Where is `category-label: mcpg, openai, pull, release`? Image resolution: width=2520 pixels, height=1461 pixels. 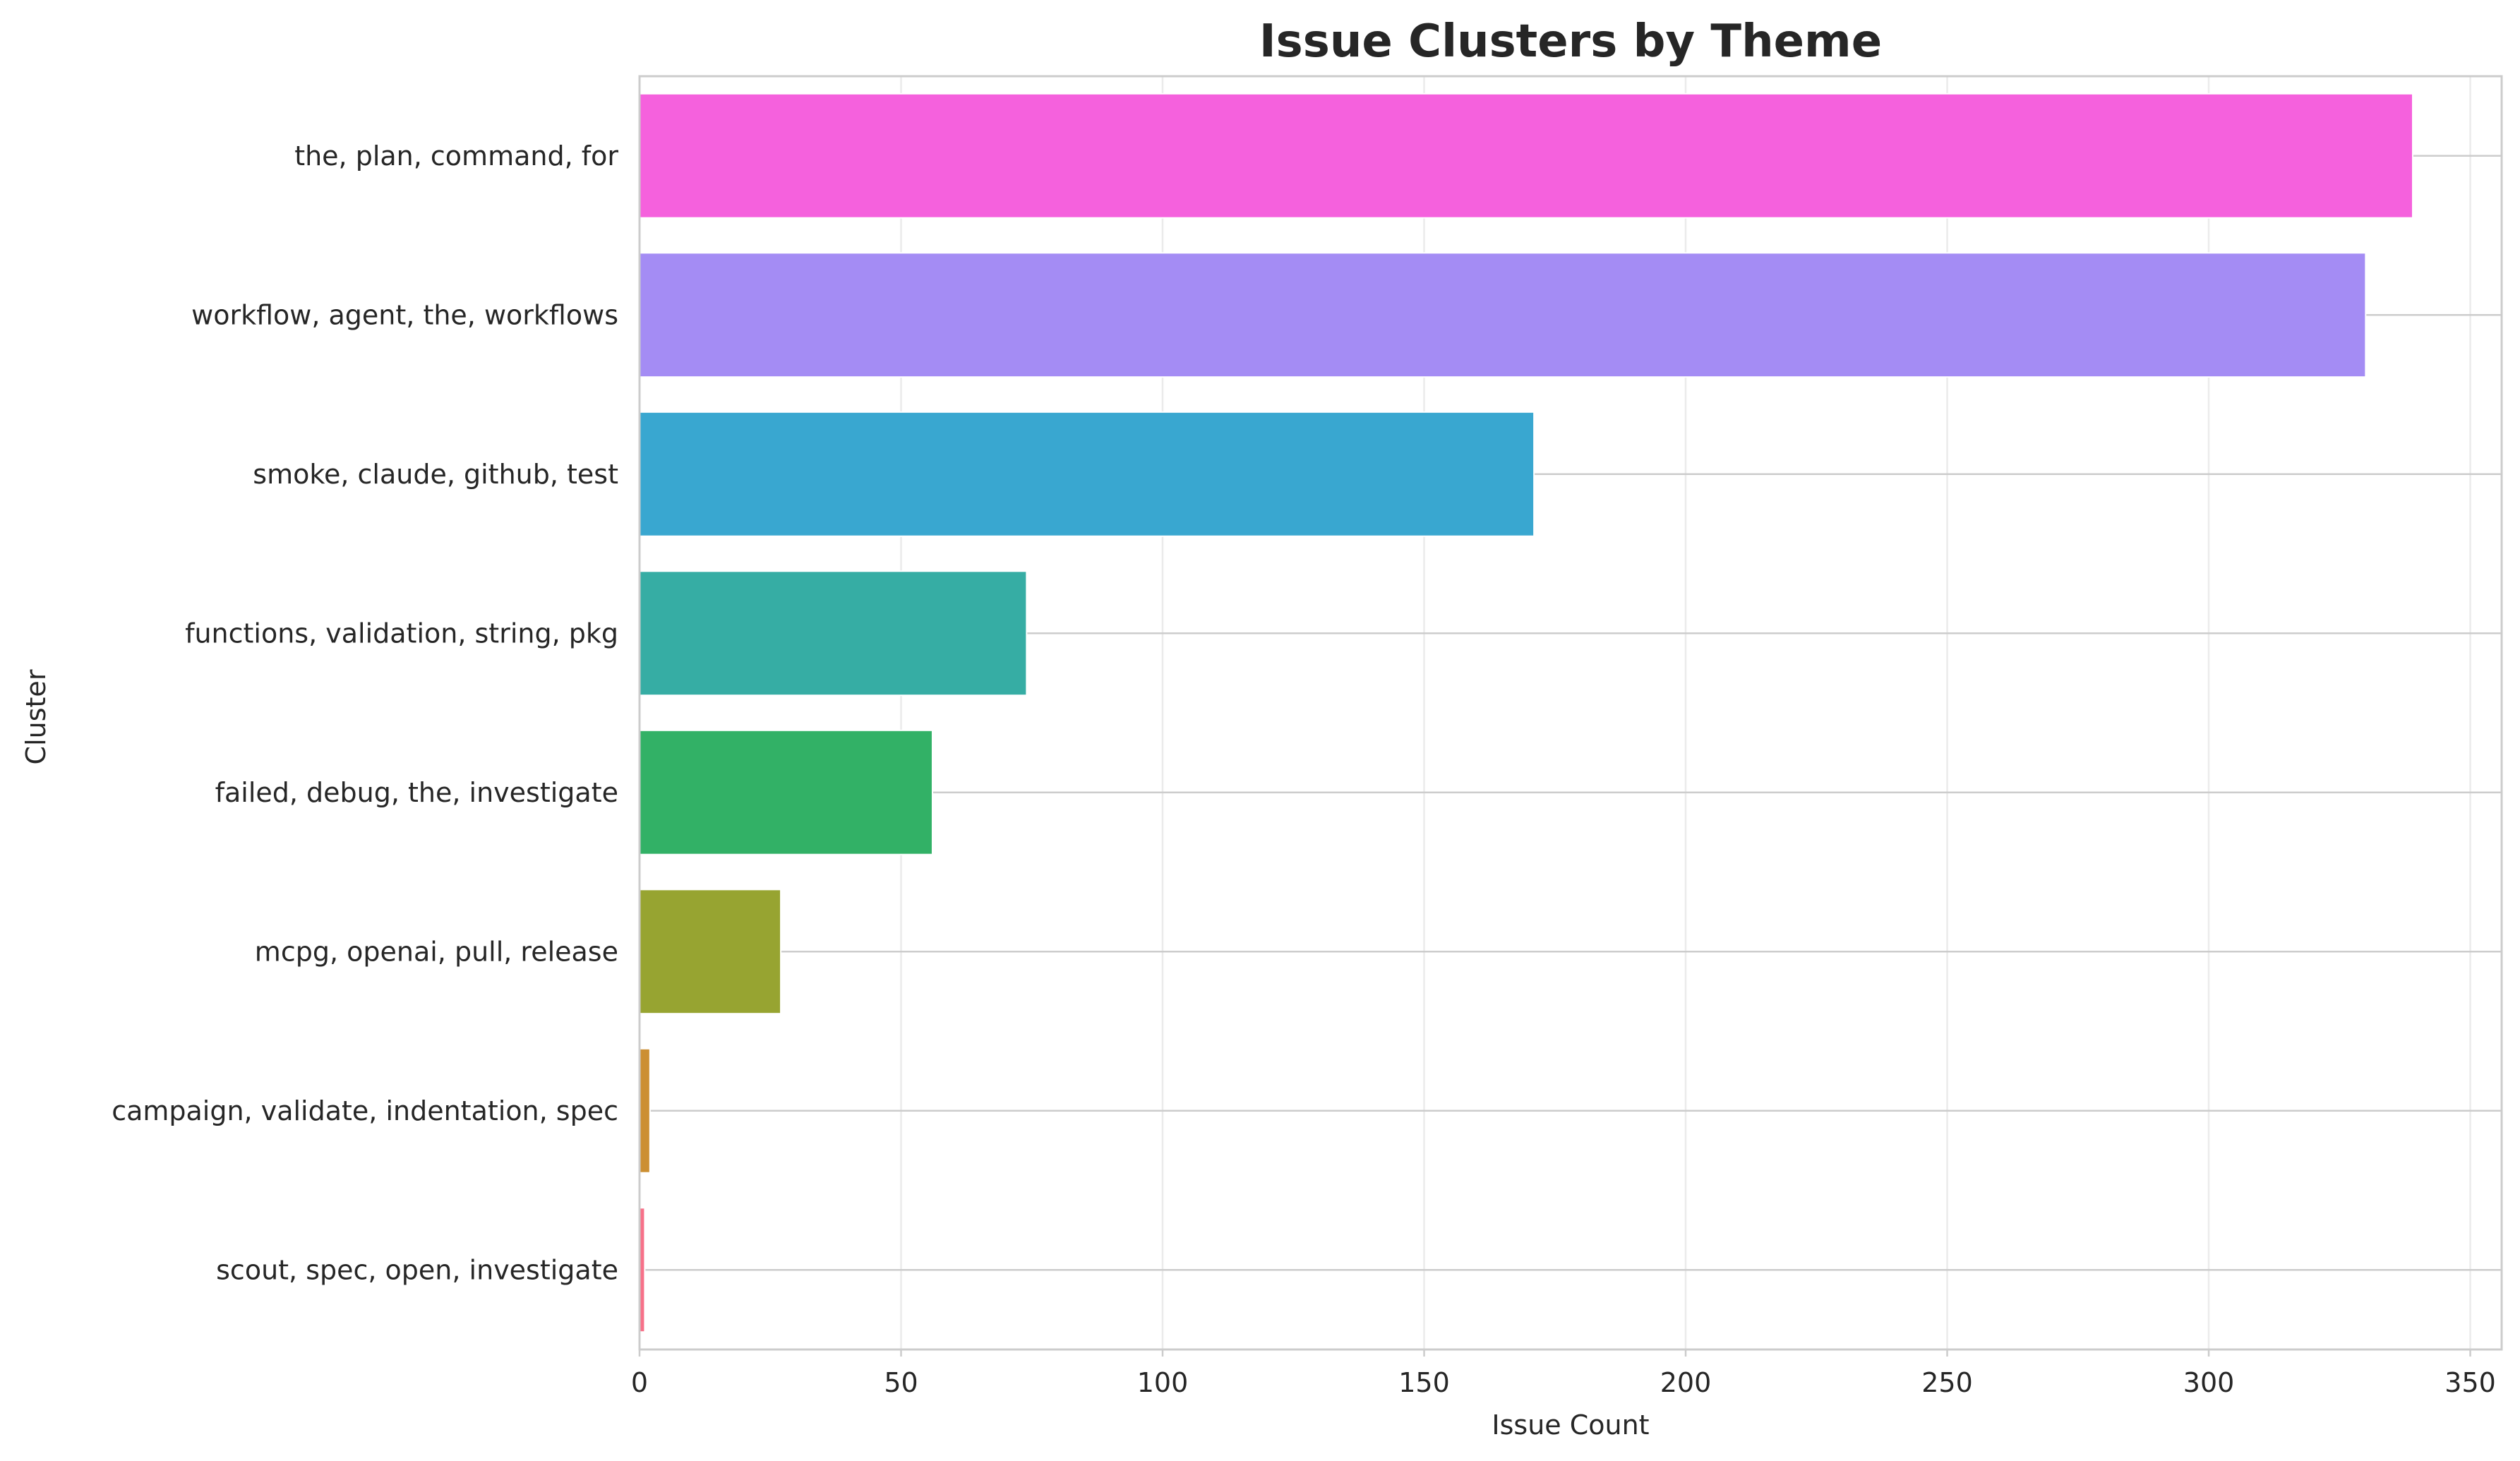
category-label: mcpg, openai, pull, release is located at coordinates (436, 951).